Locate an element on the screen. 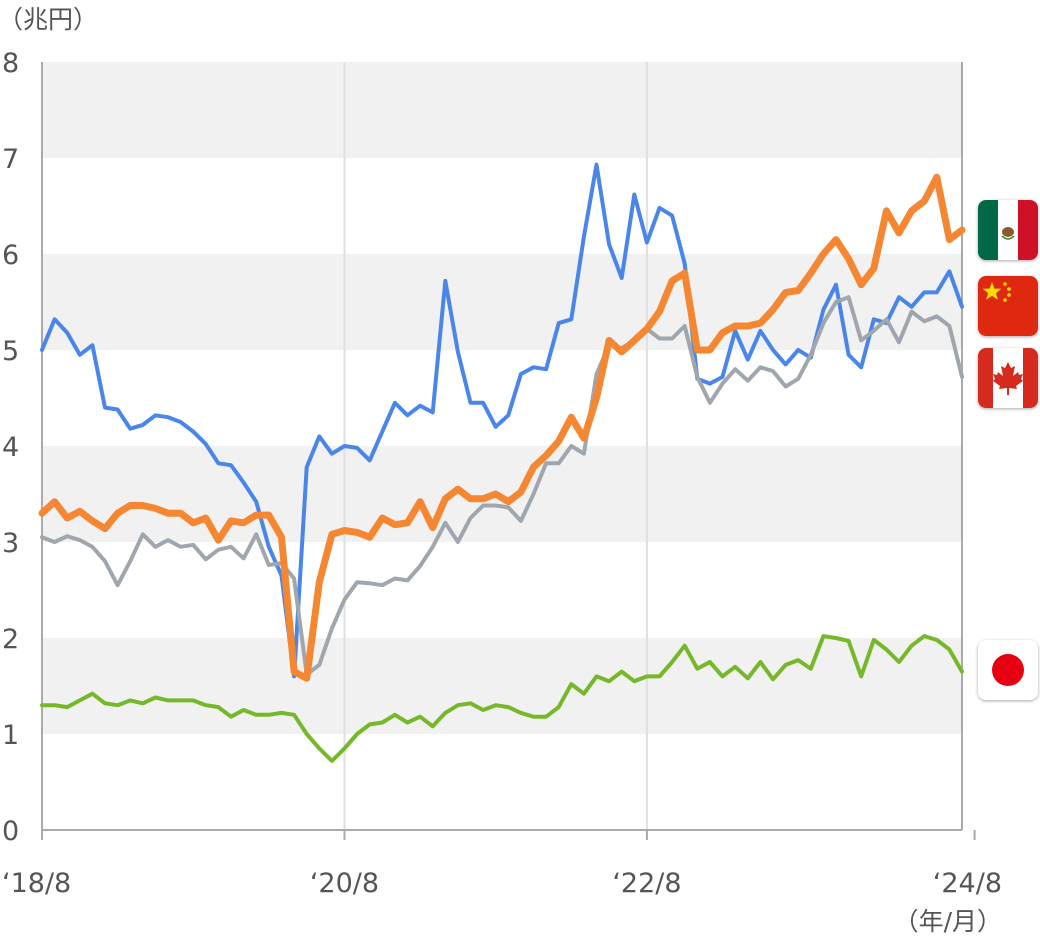  y-tick-label: 5 is located at coordinates (10, 351).